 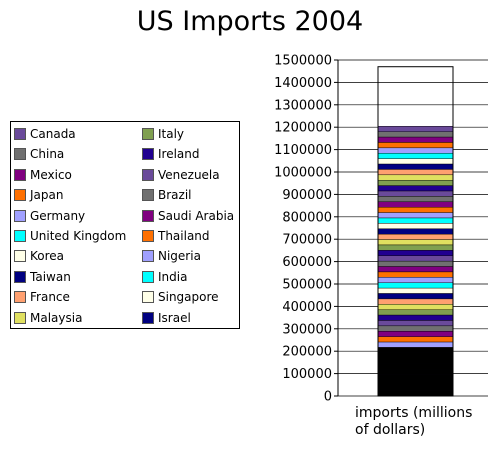 I want to click on legend-item: Israel, so click(x=166, y=318).